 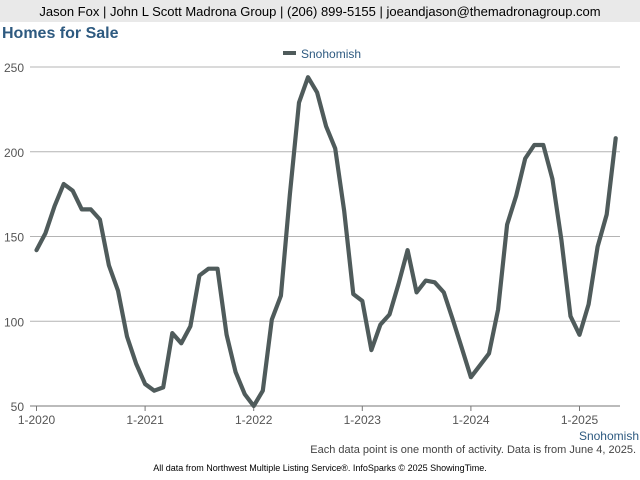 What do you see at coordinates (331, 54) in the screenshot?
I see `legend-label: Snohomish` at bounding box center [331, 54].